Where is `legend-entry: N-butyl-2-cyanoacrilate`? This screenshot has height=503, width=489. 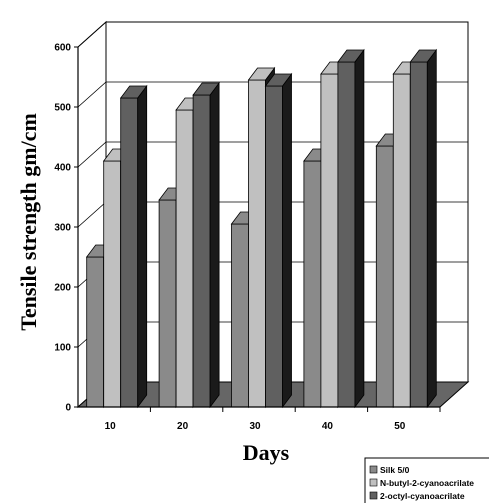 legend-entry: N-butyl-2-cyanoacrilate is located at coordinates (427, 483).